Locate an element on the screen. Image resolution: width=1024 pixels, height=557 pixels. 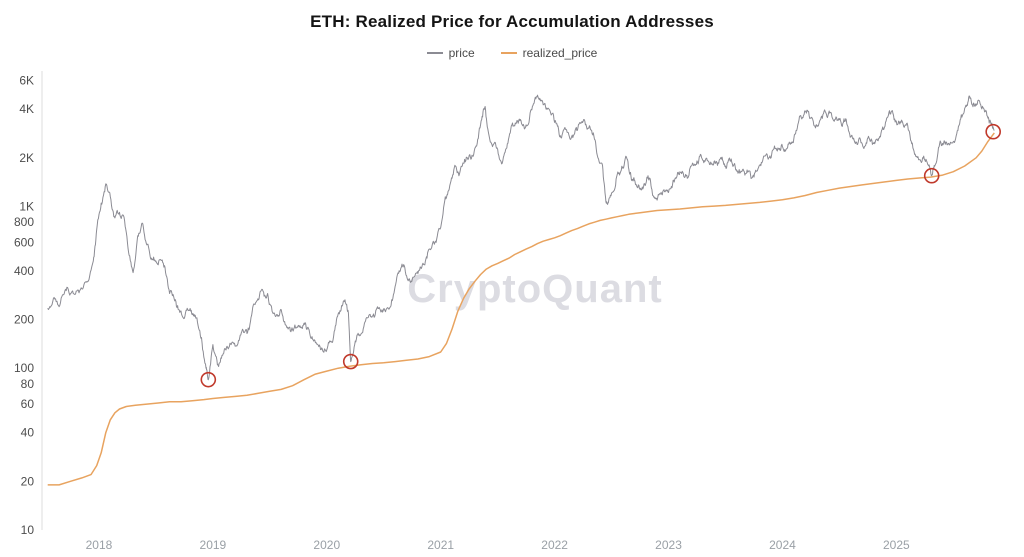
x-tick-label: 2019 is located at coordinates (213, 545).